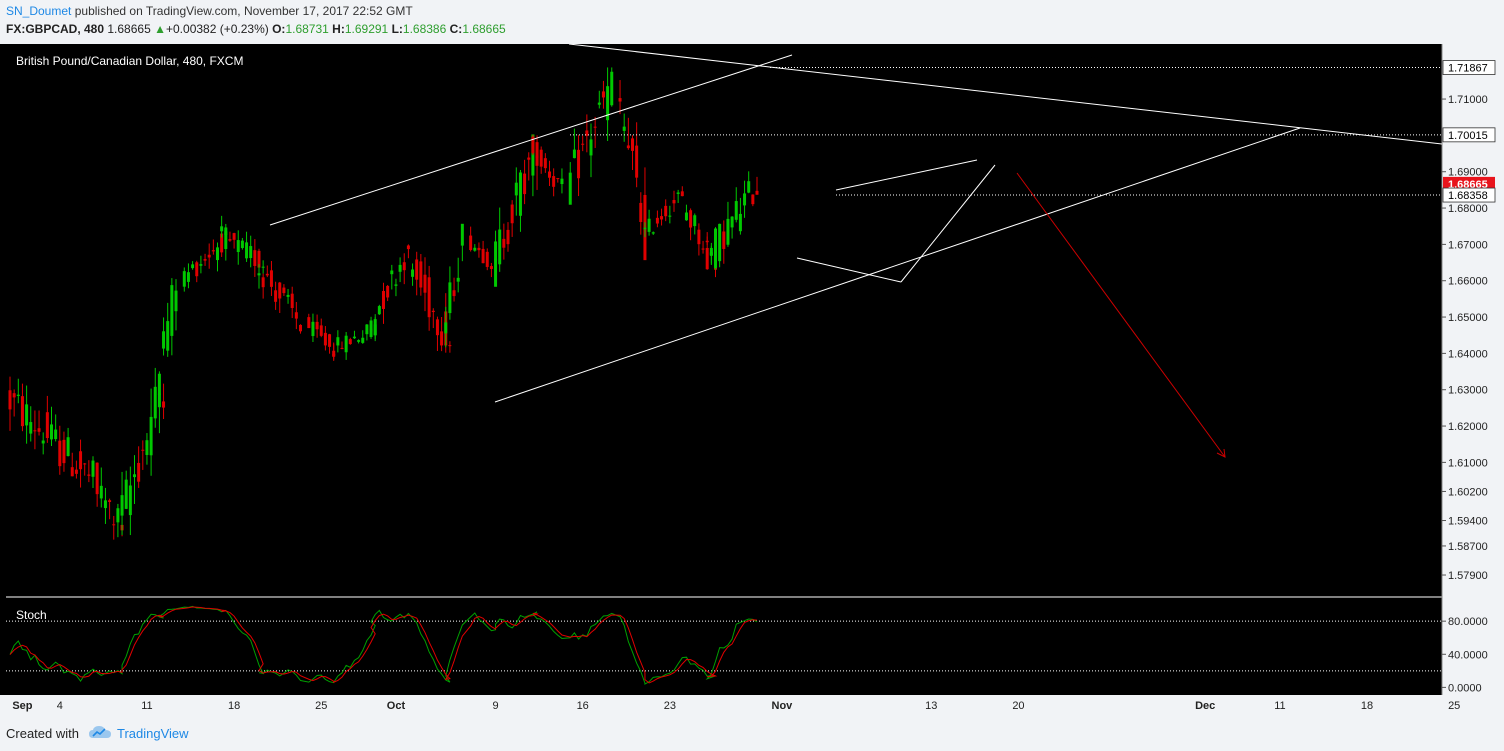  What do you see at coordinates (1468, 245) in the screenshot?
I see `price-tick-label: 1.67000` at bounding box center [1468, 245].